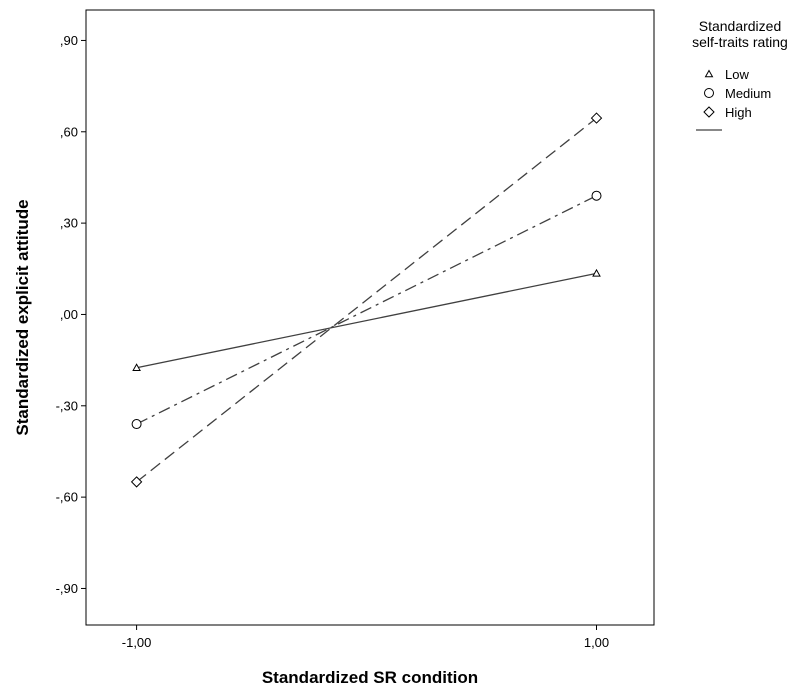  What do you see at coordinates (137, 642) in the screenshot?
I see `x-tick-label: -1,00` at bounding box center [137, 642].